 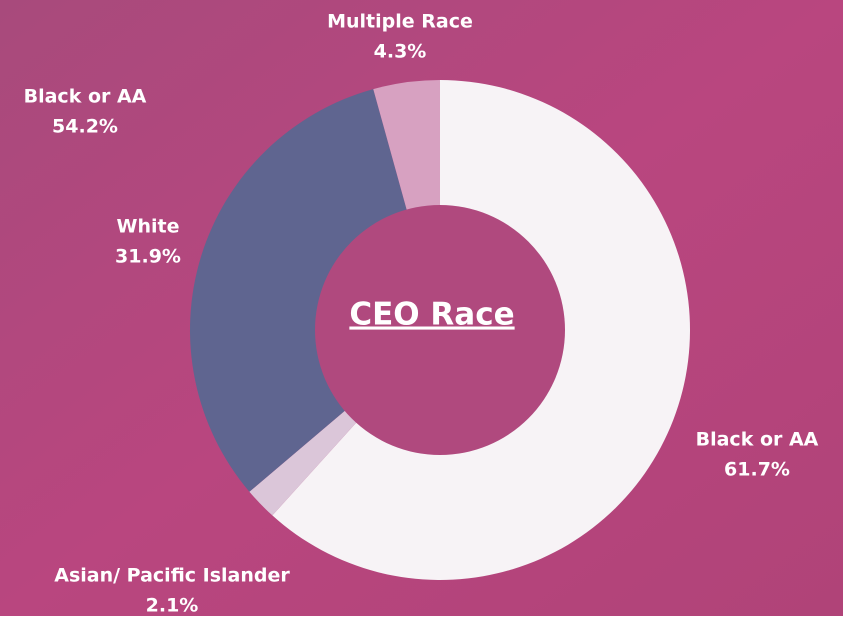 I want to click on value-label: 4.3%, so click(x=400, y=52).